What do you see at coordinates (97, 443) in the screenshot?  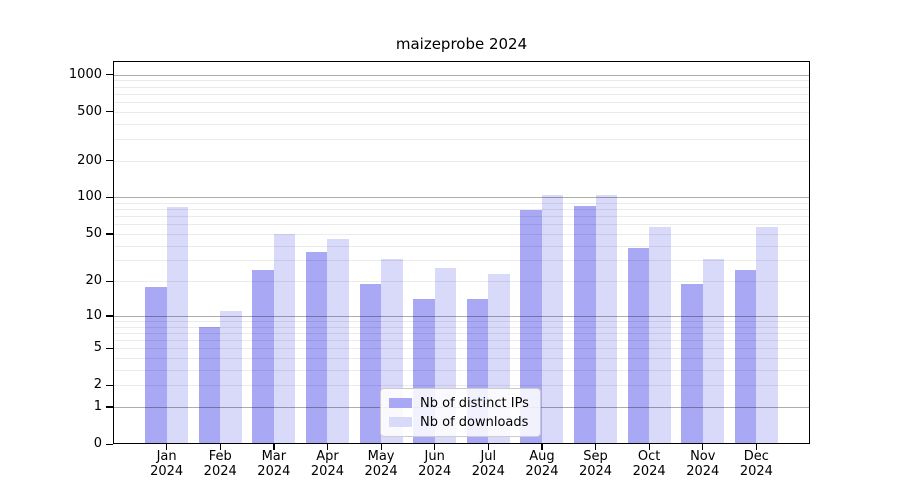 I see `y-axis-label: 0` at bounding box center [97, 443].